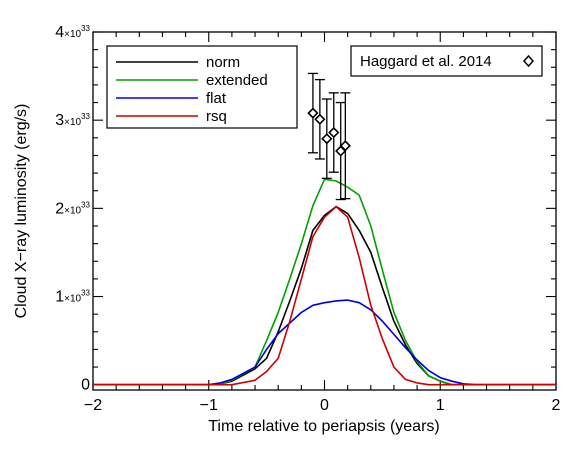 The image size is (585, 450). What do you see at coordinates (93, 405) in the screenshot?
I see `x-tick-label: −2` at bounding box center [93, 405].